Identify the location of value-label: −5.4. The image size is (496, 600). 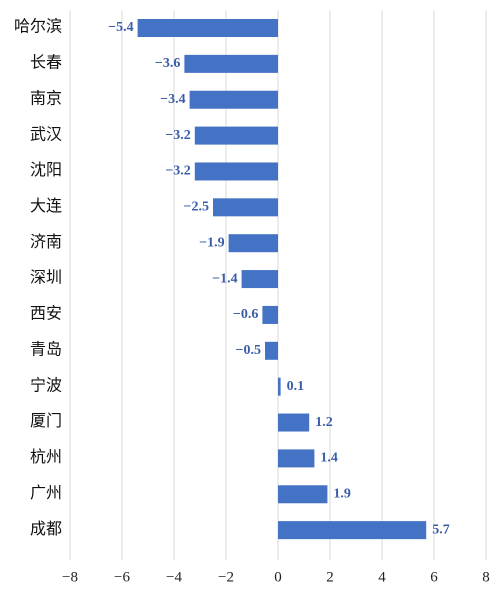
(120, 27).